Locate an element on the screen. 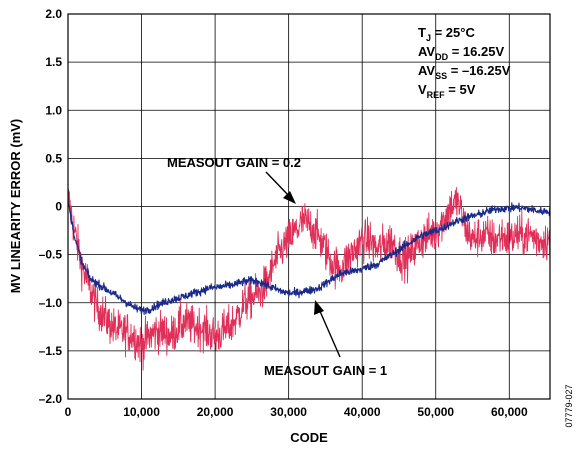 This screenshot has width=582, height=451. y-tick-label: 2.0 is located at coordinates (53, 14).